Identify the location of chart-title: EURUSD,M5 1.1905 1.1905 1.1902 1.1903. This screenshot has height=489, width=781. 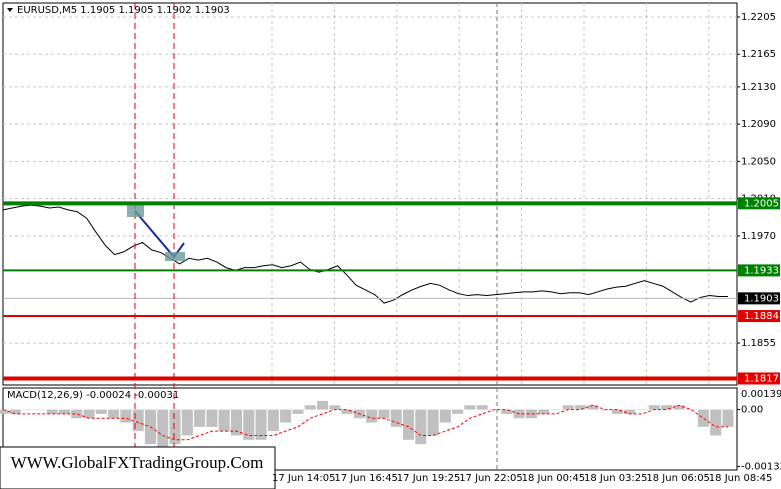
(123, 10).